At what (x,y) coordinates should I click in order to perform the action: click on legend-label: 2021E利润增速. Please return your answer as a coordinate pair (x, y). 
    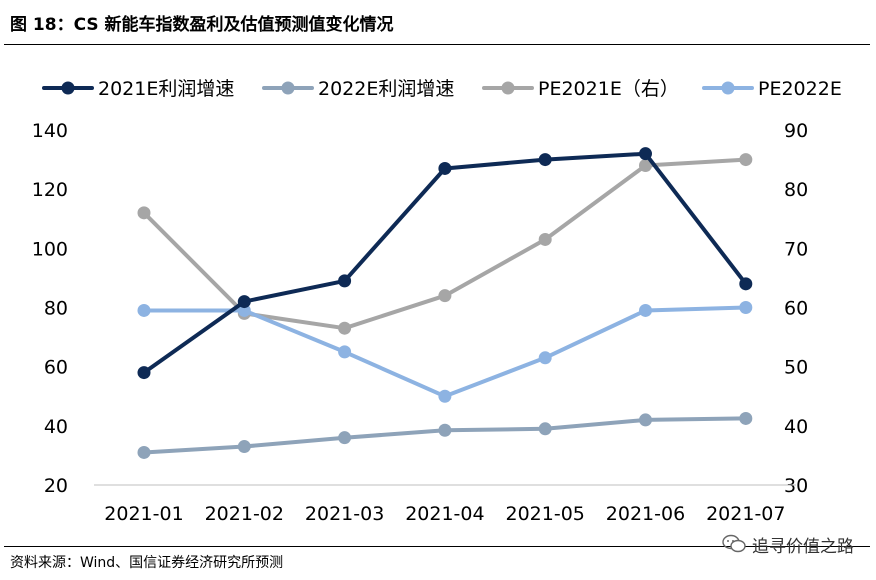
    Looking at the image, I should click on (166, 89).